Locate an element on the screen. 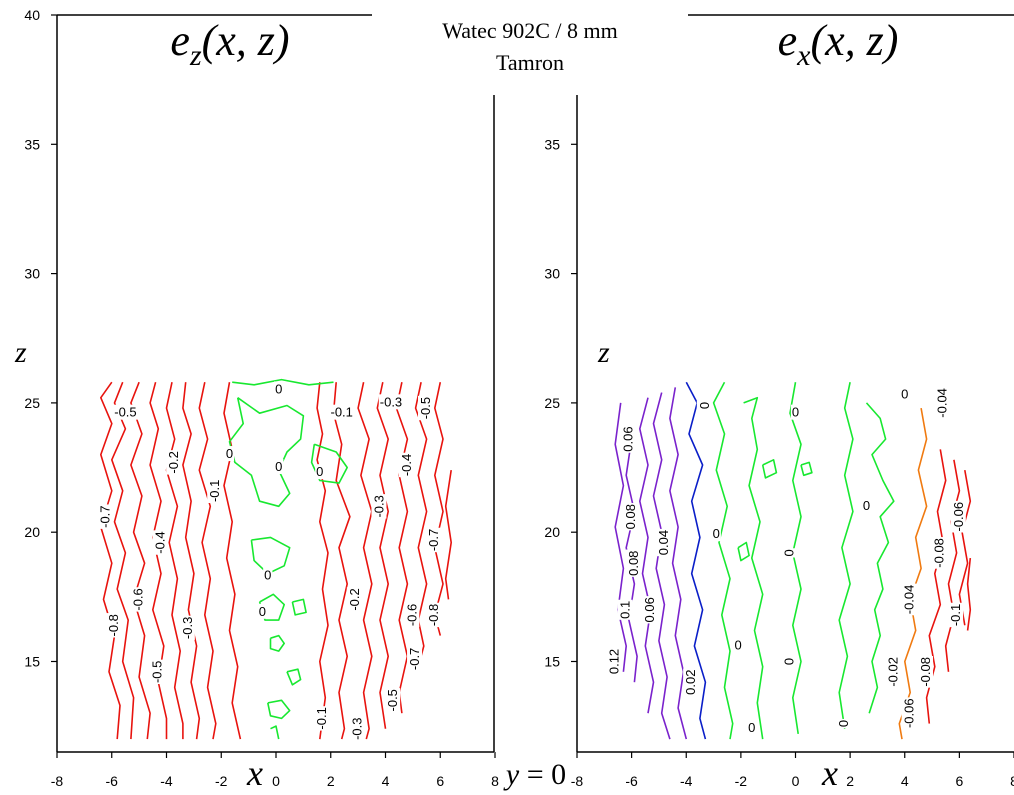 This screenshot has width=1014, height=795. contour-label: -0.02 is located at coordinates (892, 672).